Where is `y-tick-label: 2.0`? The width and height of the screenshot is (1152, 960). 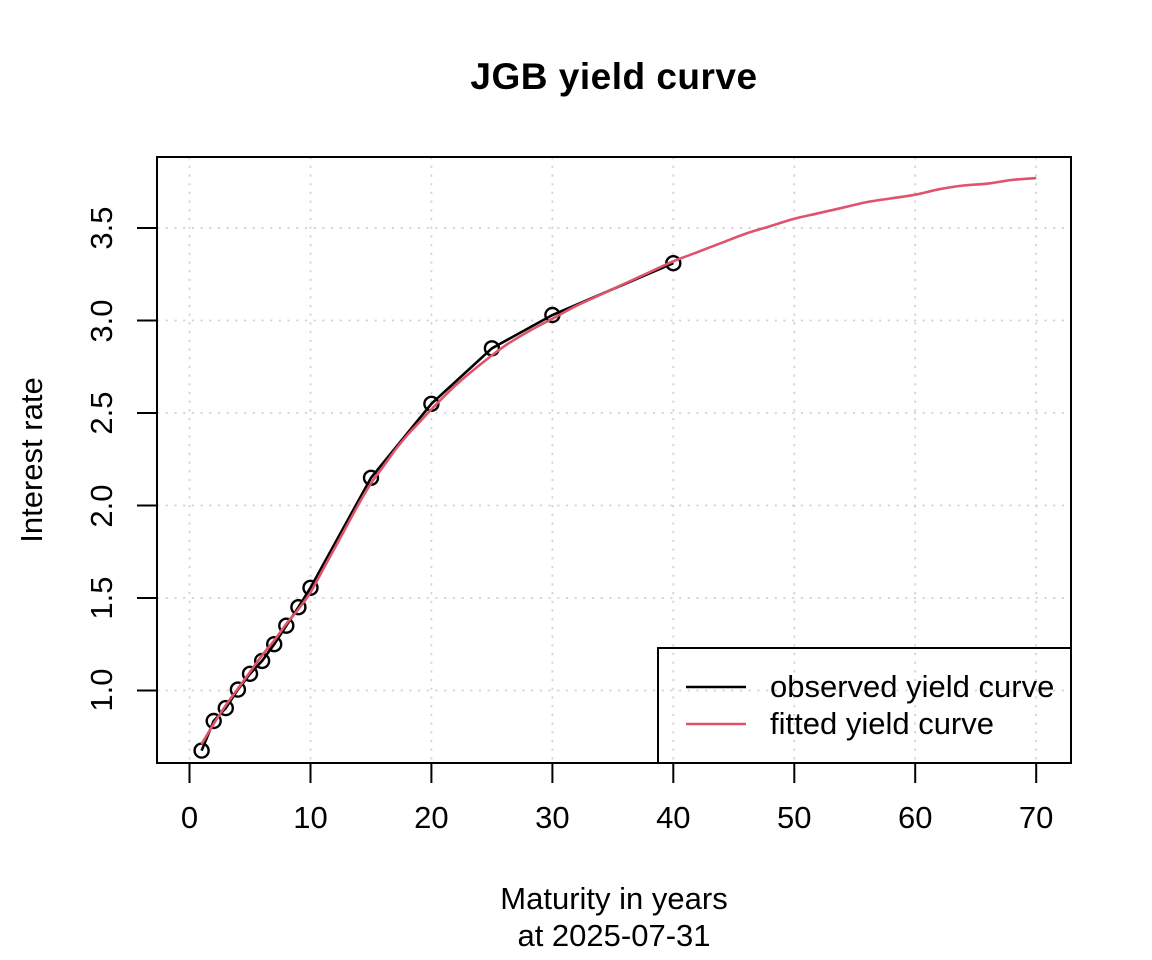 y-tick-label: 2.0 is located at coordinates (101, 505).